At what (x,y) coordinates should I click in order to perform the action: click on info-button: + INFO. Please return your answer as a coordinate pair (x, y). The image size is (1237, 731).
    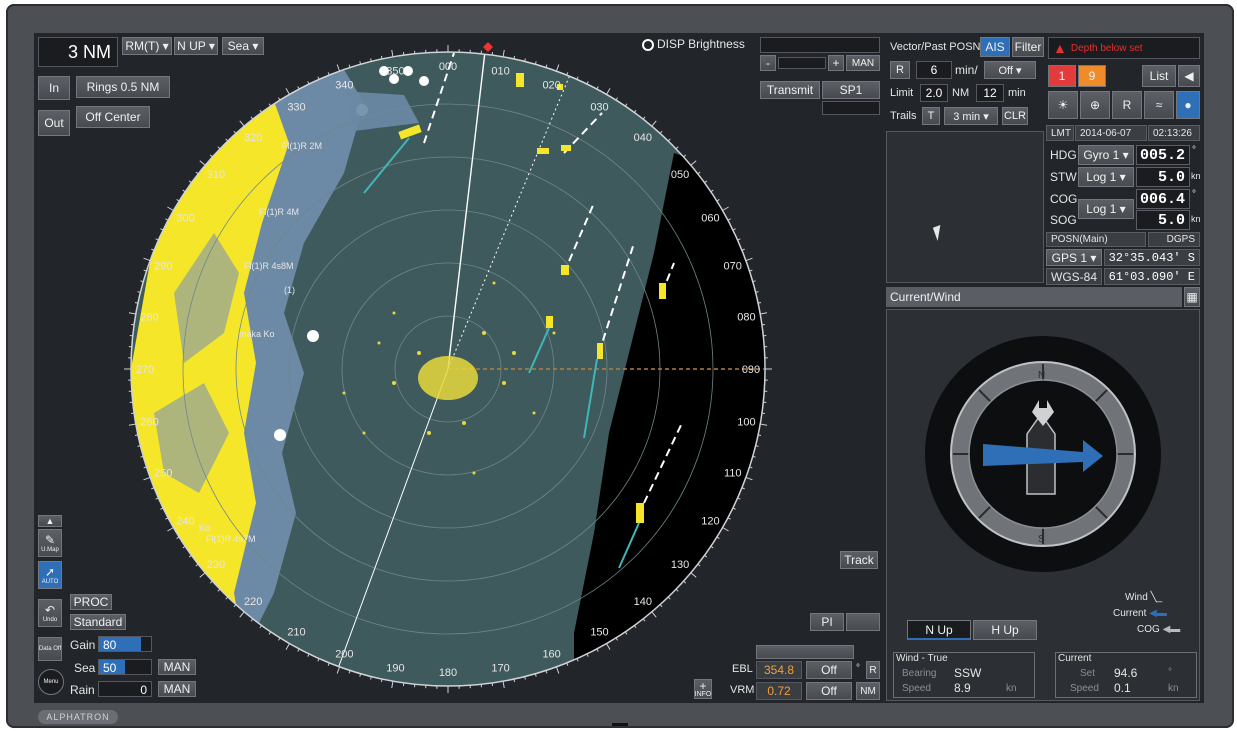
    Looking at the image, I should click on (703, 689).